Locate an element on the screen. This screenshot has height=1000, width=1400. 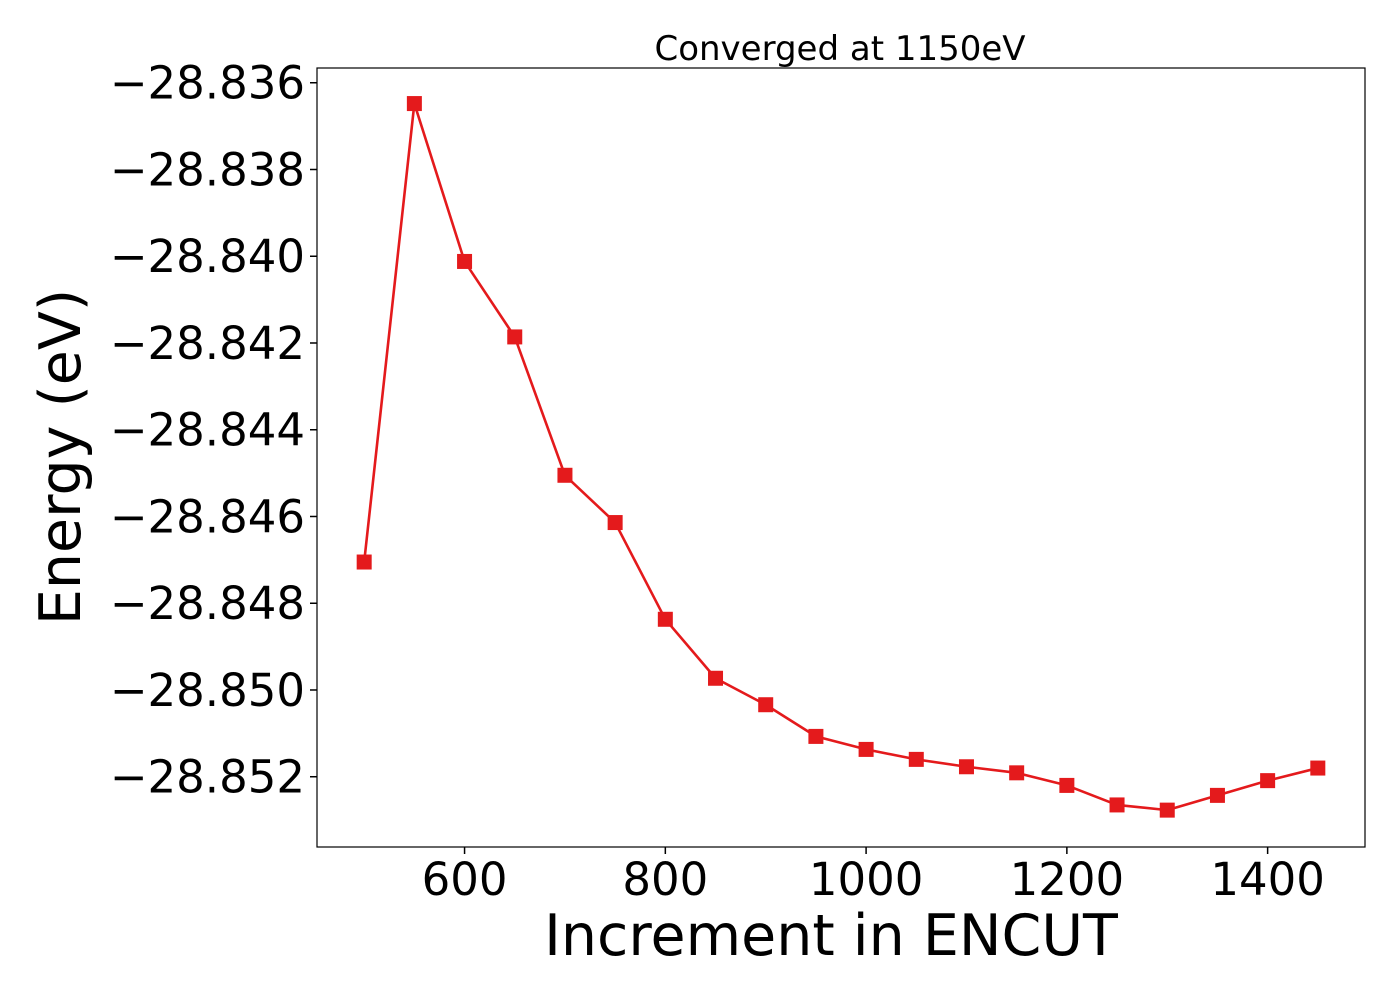
x-tick-label: 1200 is located at coordinates (1067, 879).